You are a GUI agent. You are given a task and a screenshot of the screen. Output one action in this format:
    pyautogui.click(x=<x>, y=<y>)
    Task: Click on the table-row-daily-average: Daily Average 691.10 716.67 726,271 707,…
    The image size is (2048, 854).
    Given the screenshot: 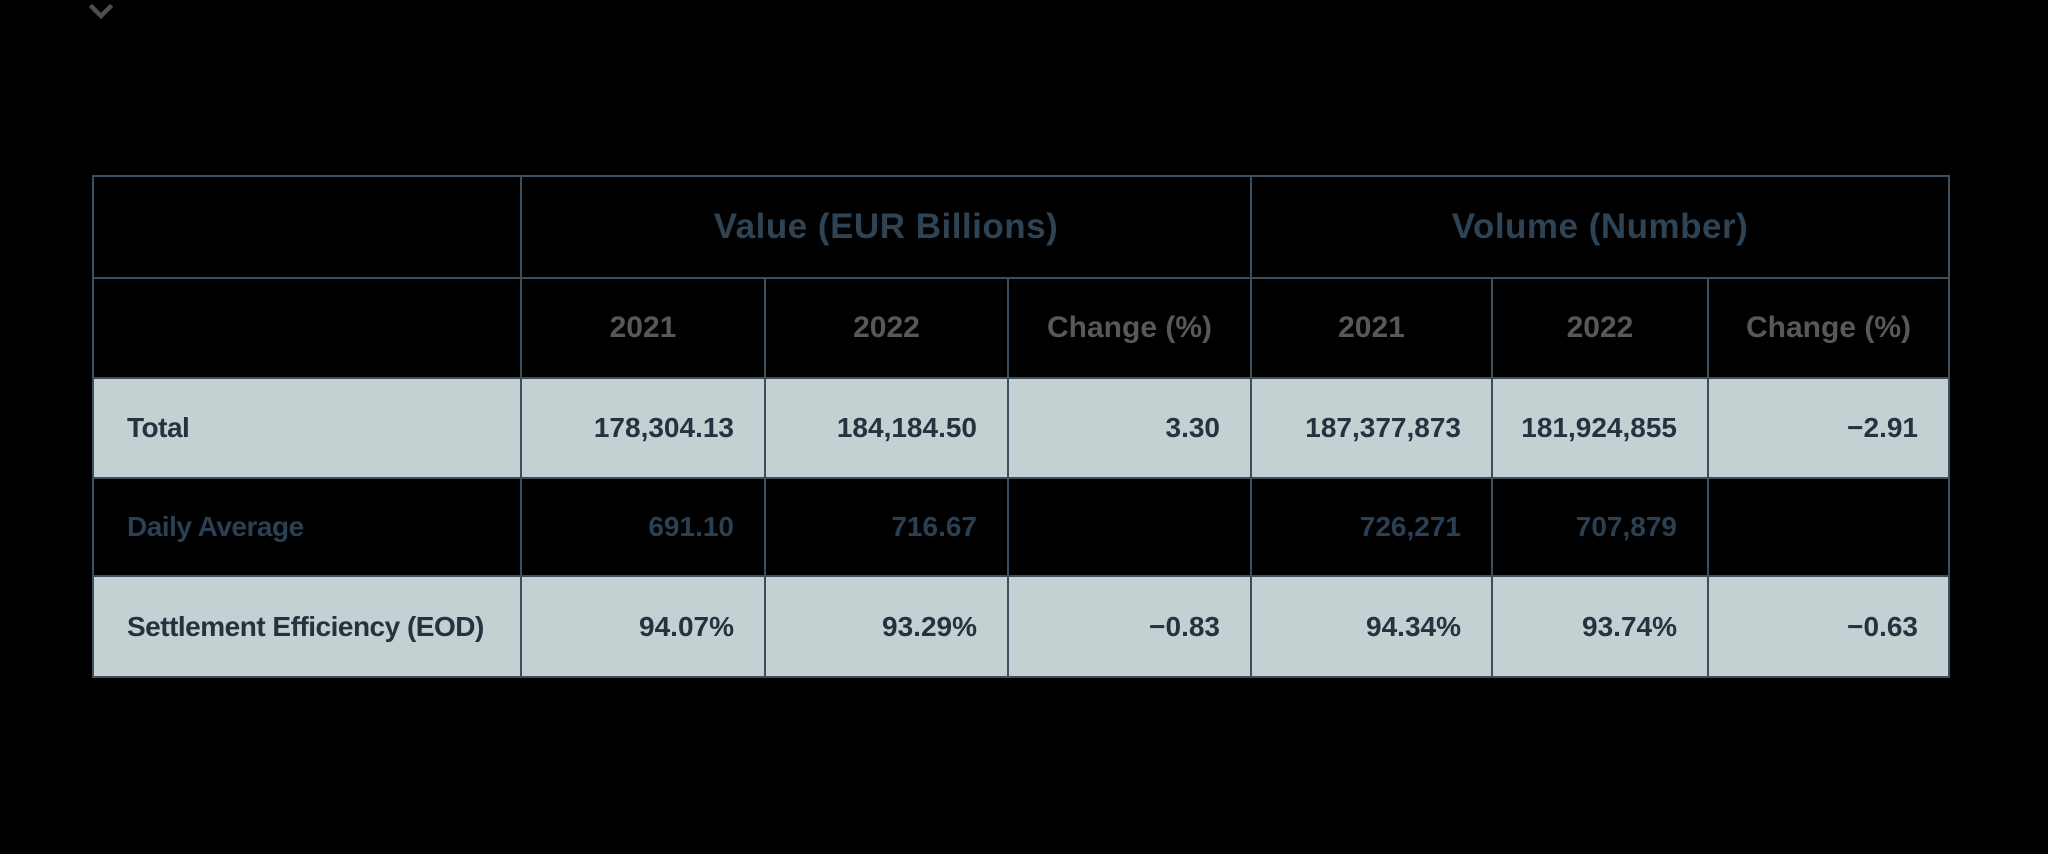 What is the action you would take?
    pyautogui.click(x=1021, y=527)
    